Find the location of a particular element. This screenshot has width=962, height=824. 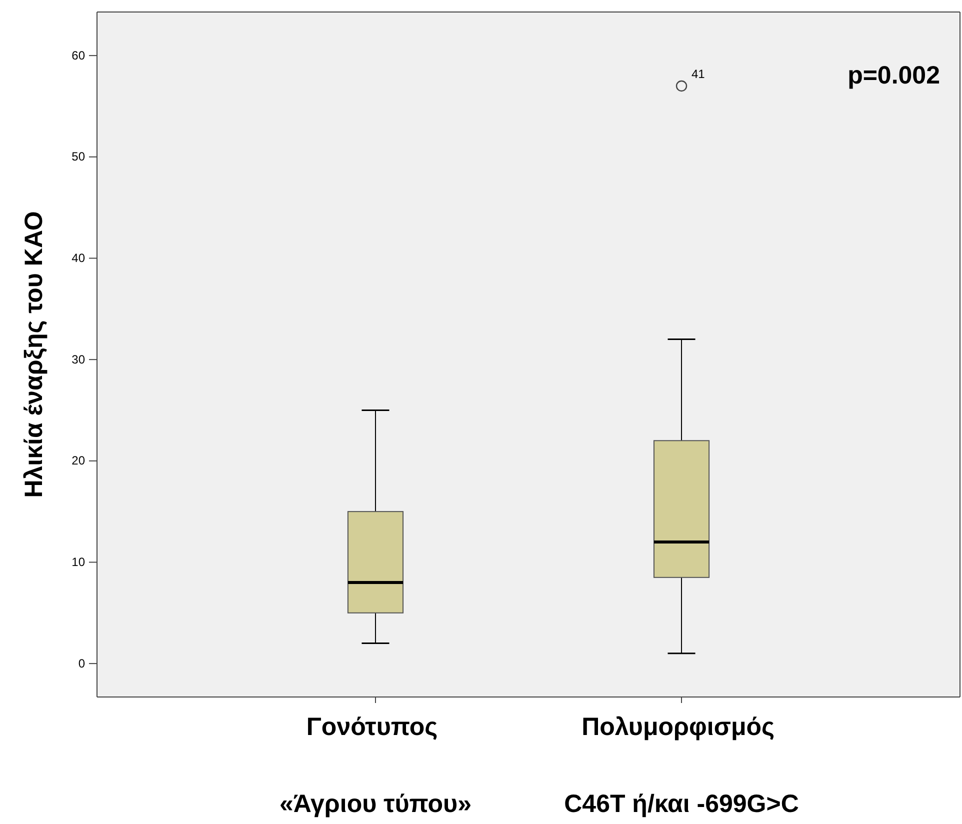

y-tick-label: 40 is located at coordinates (79, 258).